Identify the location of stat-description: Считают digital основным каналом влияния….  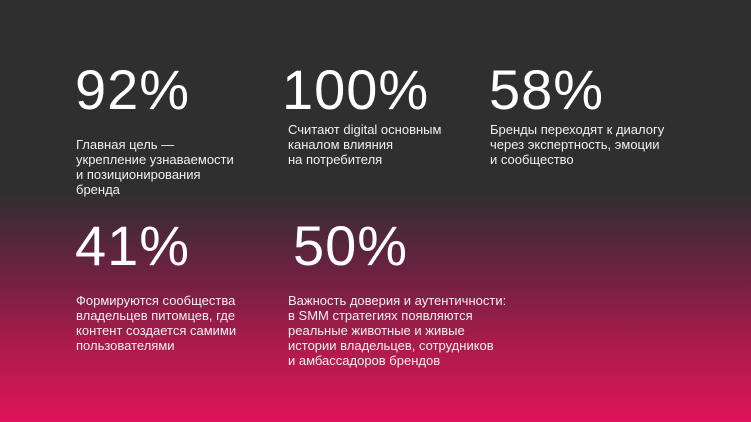
(365, 144).